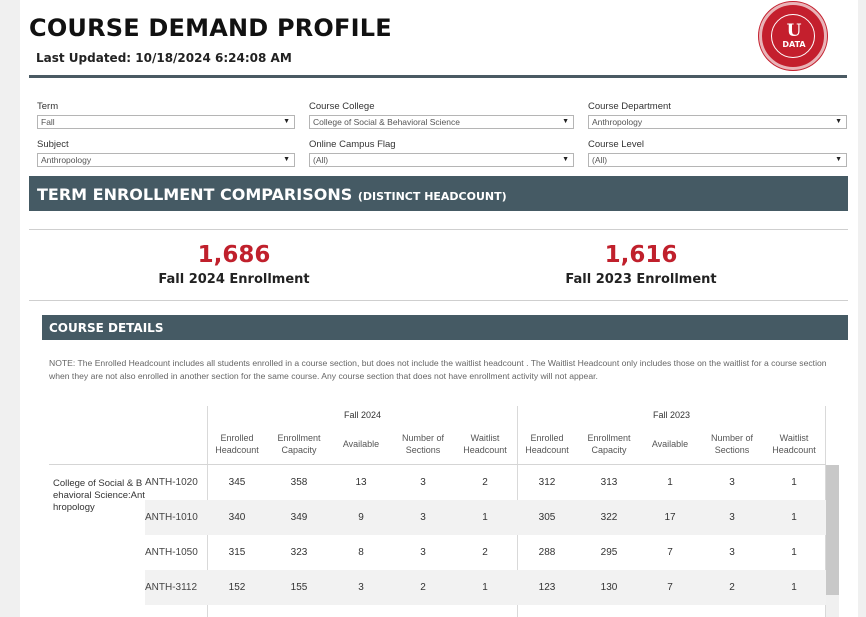 This screenshot has height=617, width=866. What do you see at coordinates (600, 160) in the screenshot?
I see `filter-course-level-value: (All)` at bounding box center [600, 160].